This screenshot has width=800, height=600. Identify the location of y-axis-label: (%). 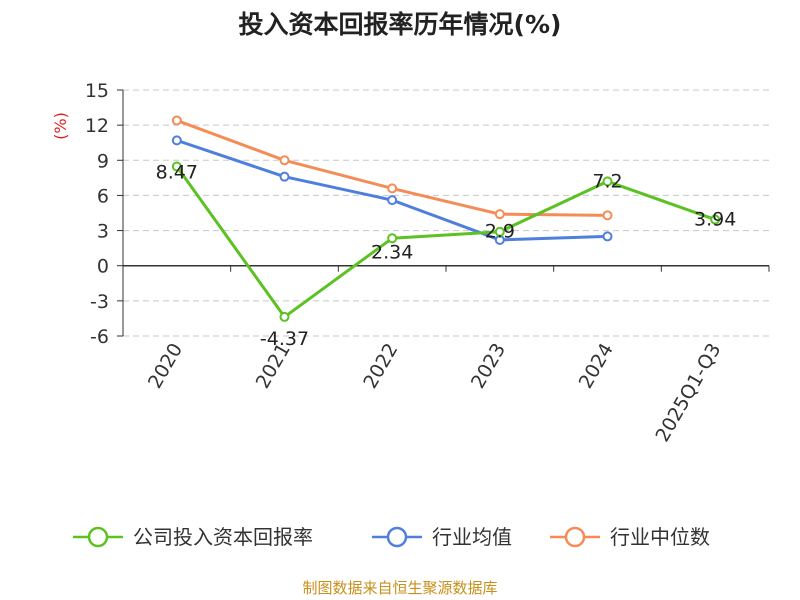
(60, 126).